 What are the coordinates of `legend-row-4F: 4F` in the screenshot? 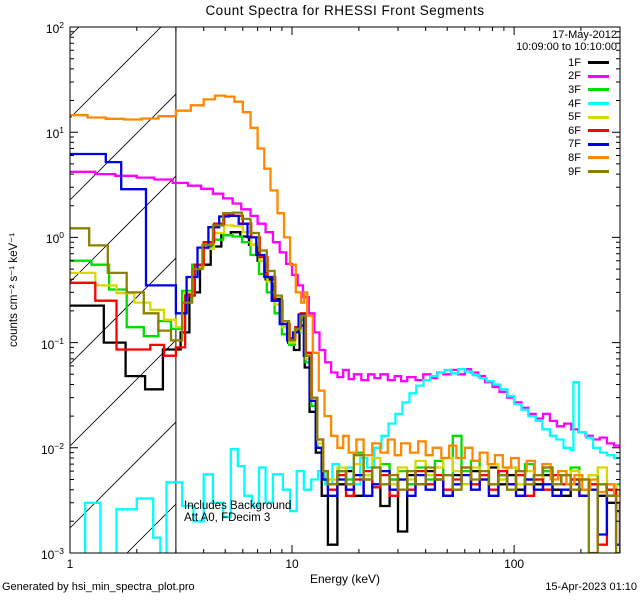 It's located at (582, 104).